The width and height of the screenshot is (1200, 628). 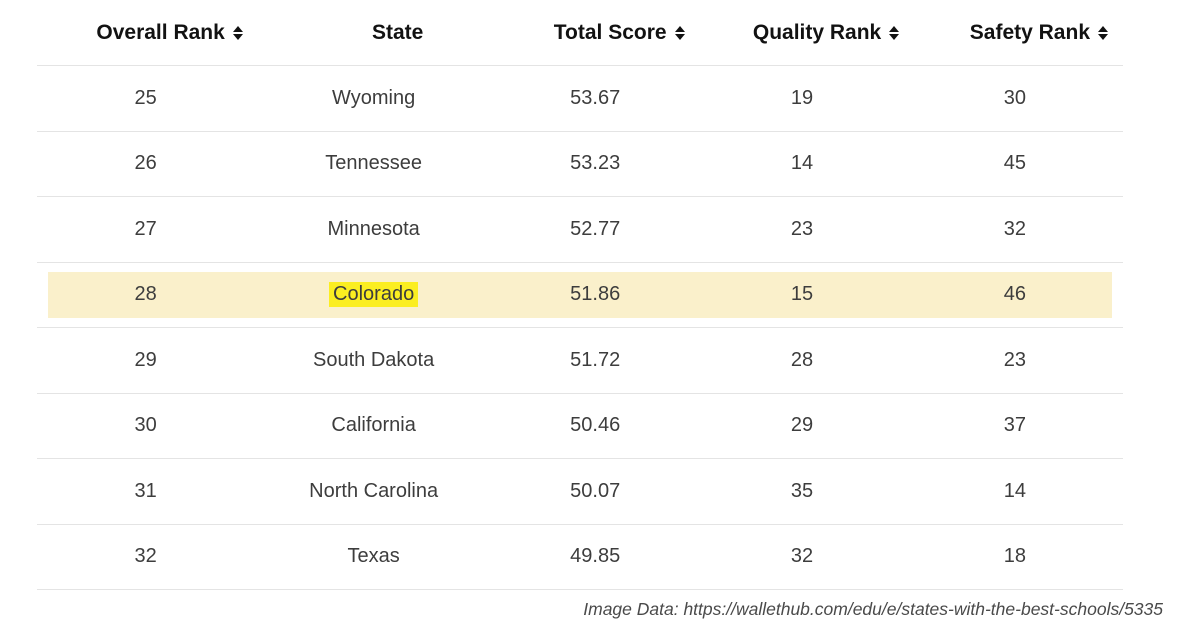 I want to click on cell-overall-rank: 26, so click(x=145, y=163).